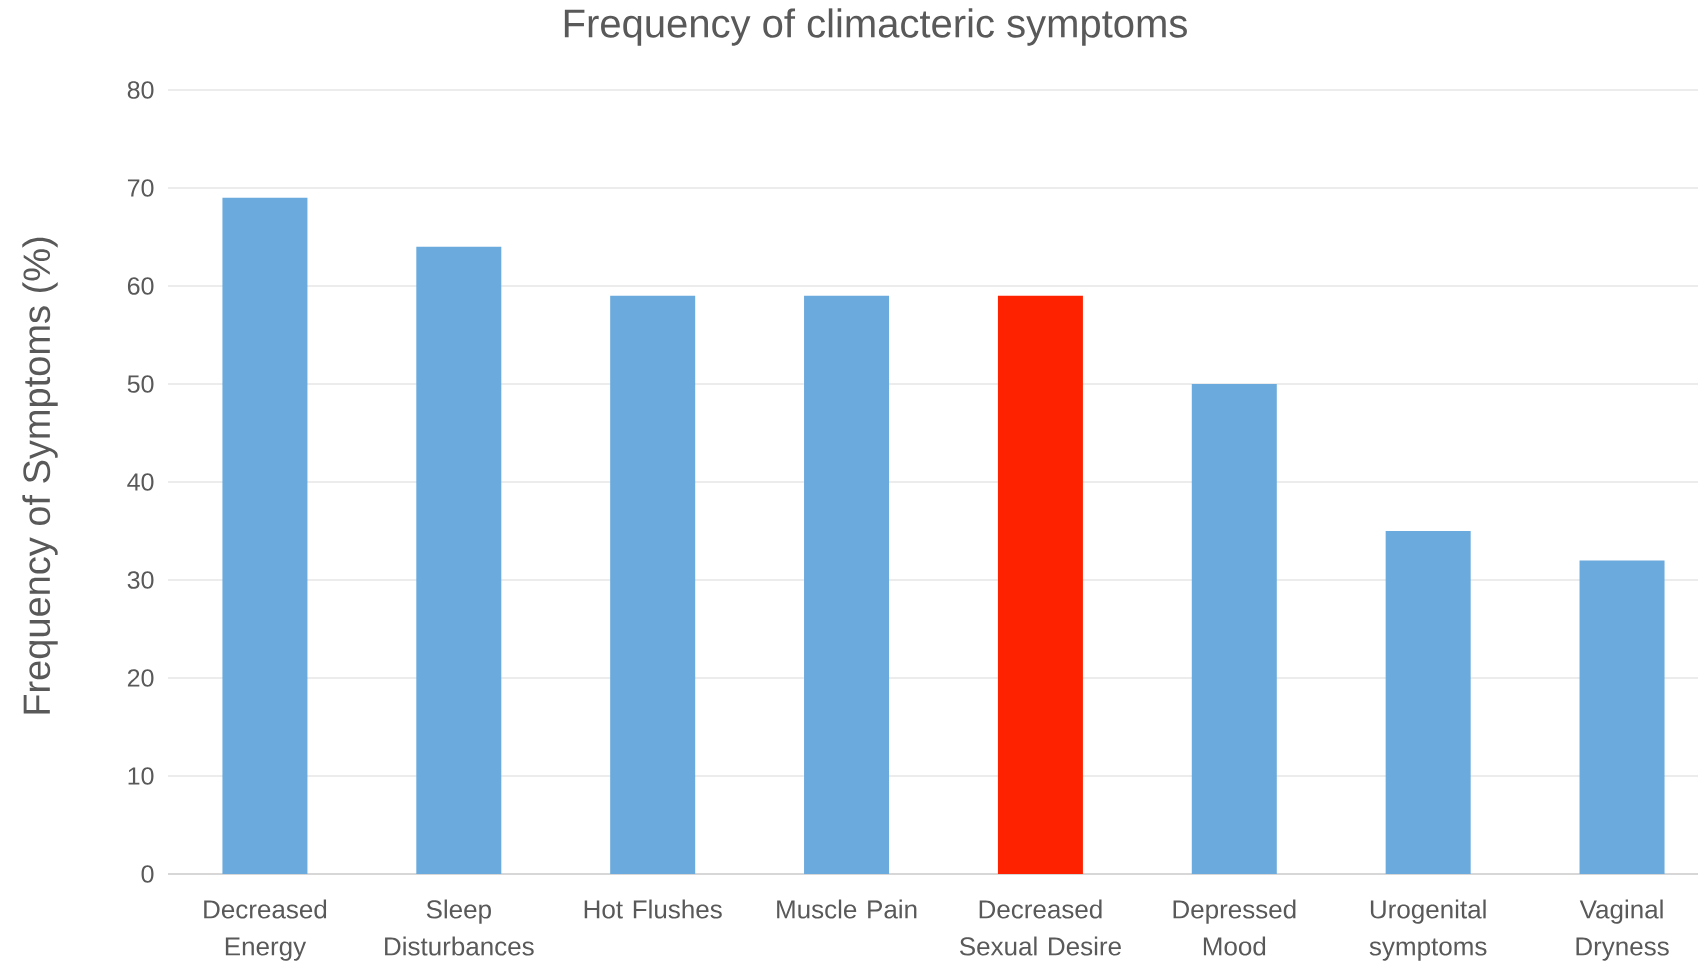 The width and height of the screenshot is (1698, 970). What do you see at coordinates (1040, 927) in the screenshot?
I see `x-tick-label: Decreased Sexual Desire` at bounding box center [1040, 927].